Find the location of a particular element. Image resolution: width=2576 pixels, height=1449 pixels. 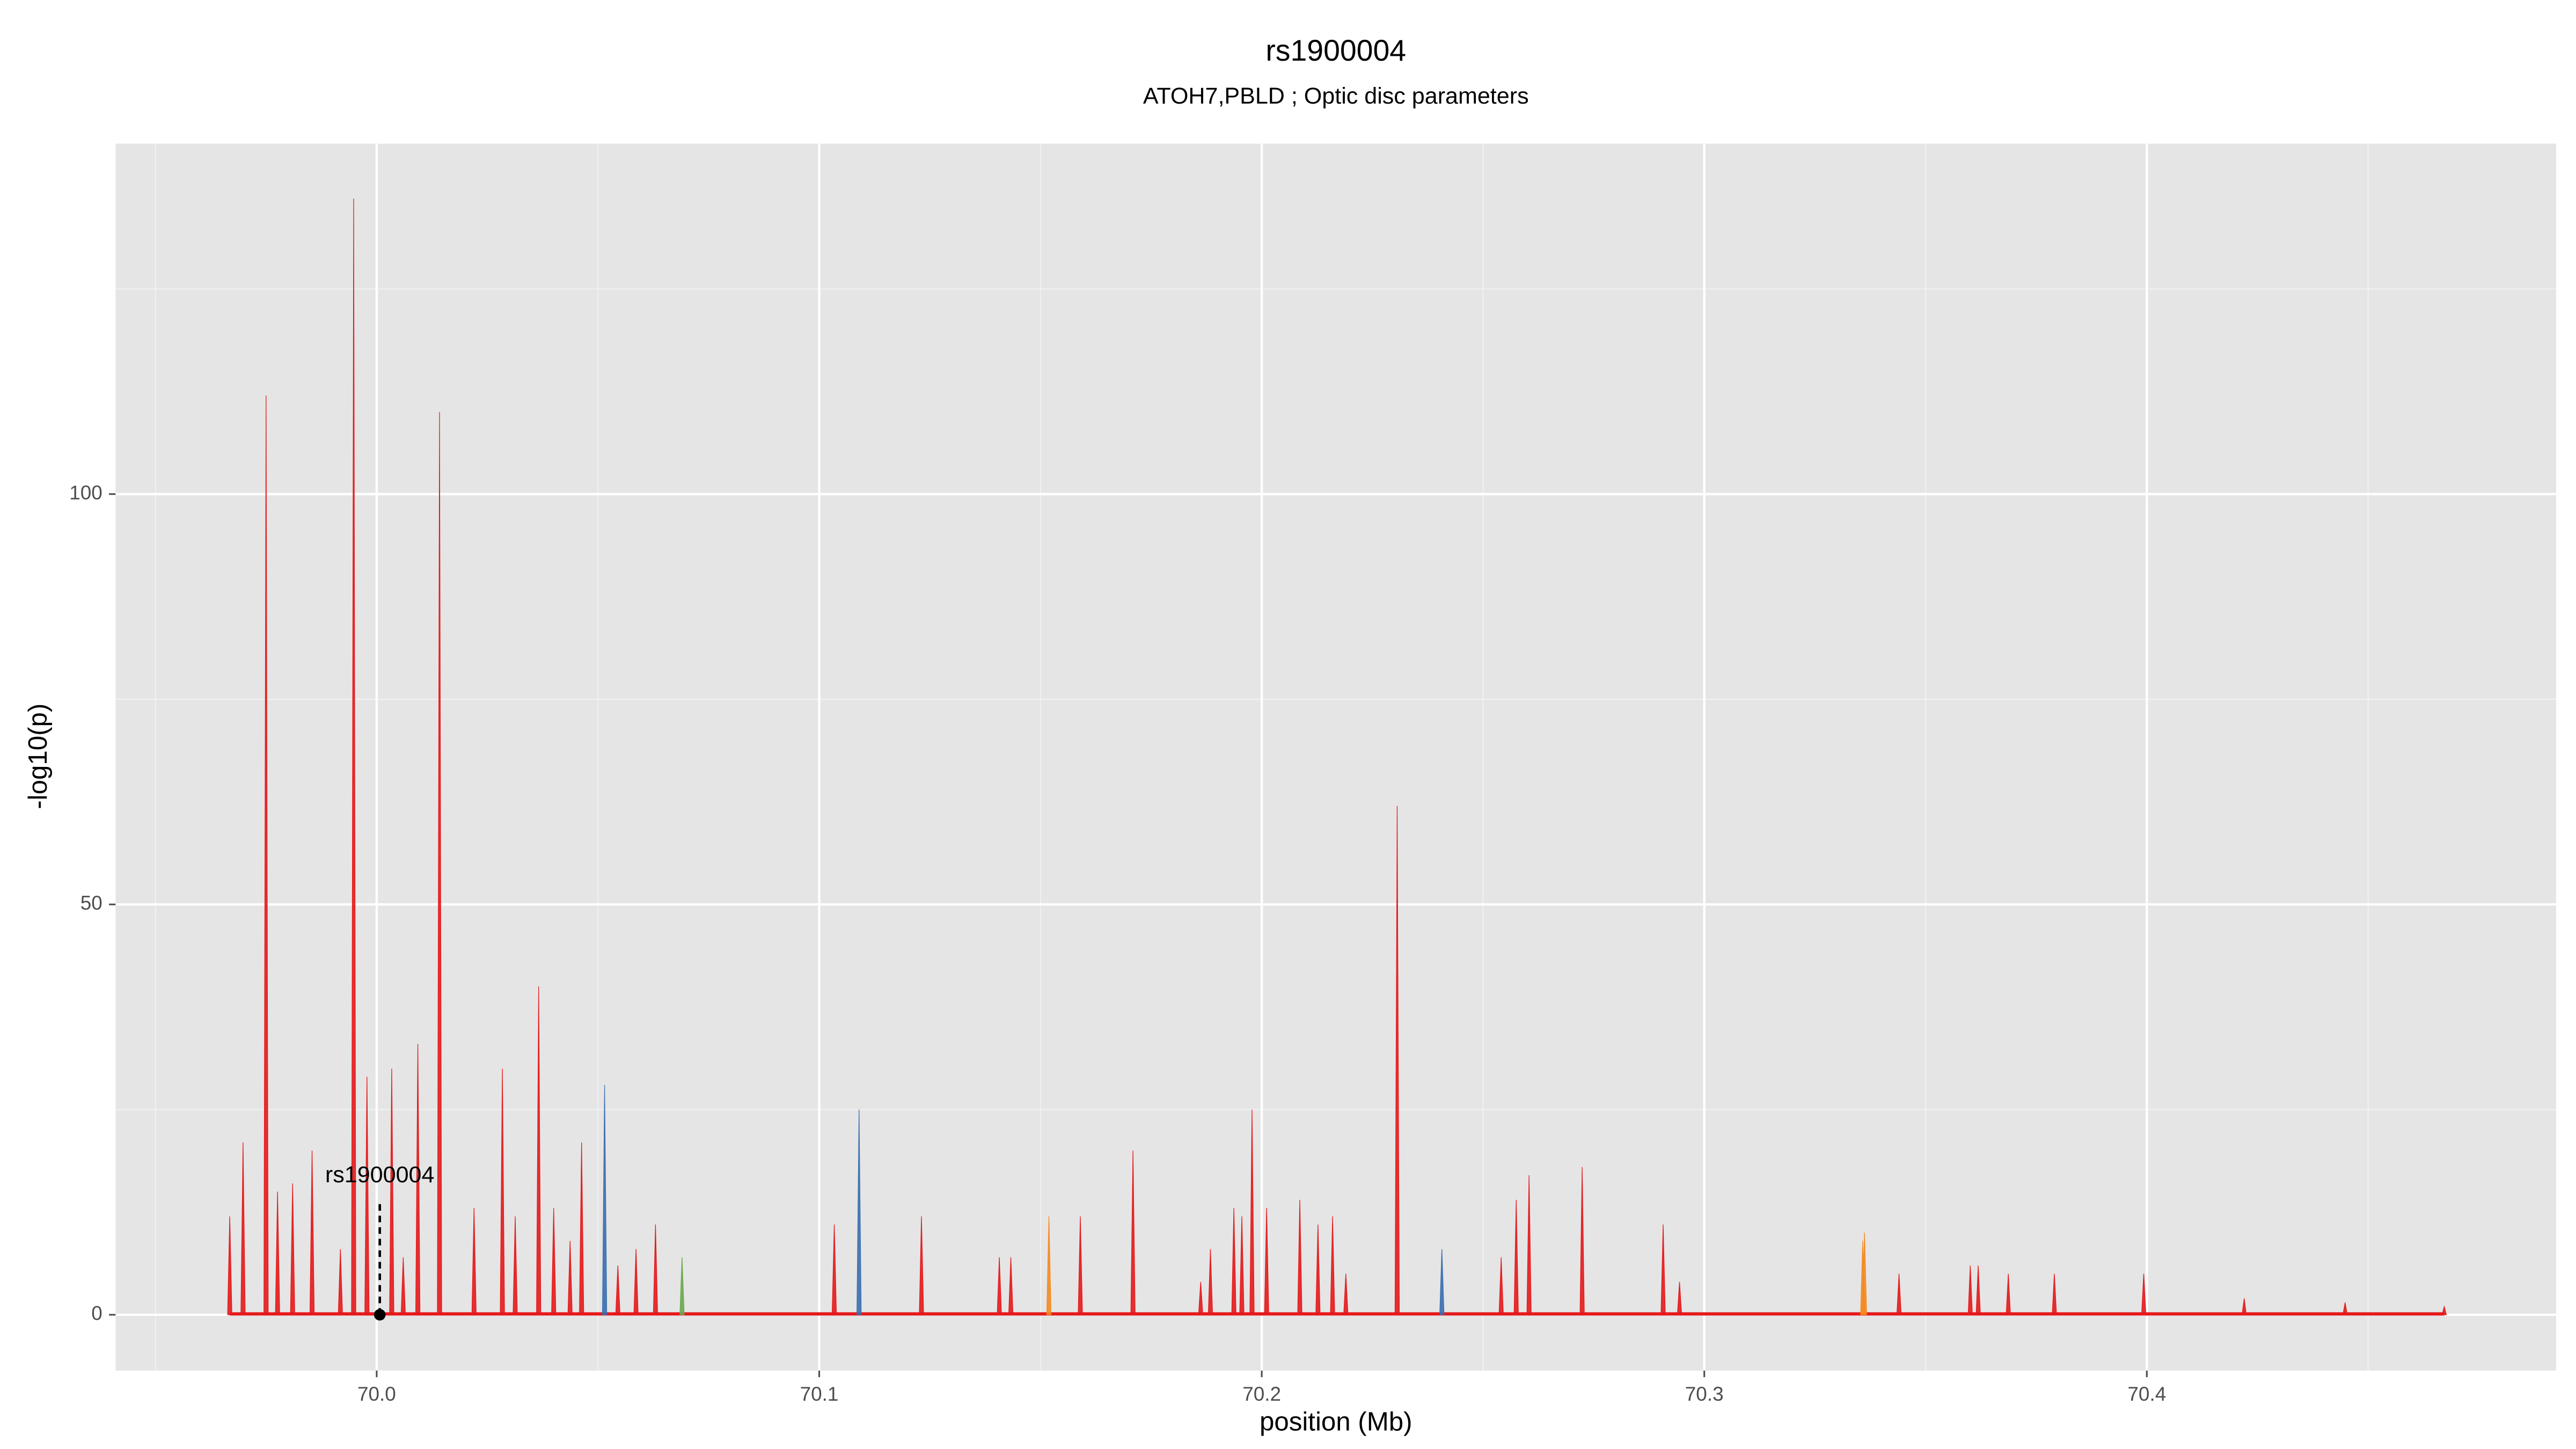

y-tick-label: 50 is located at coordinates (91, 903).